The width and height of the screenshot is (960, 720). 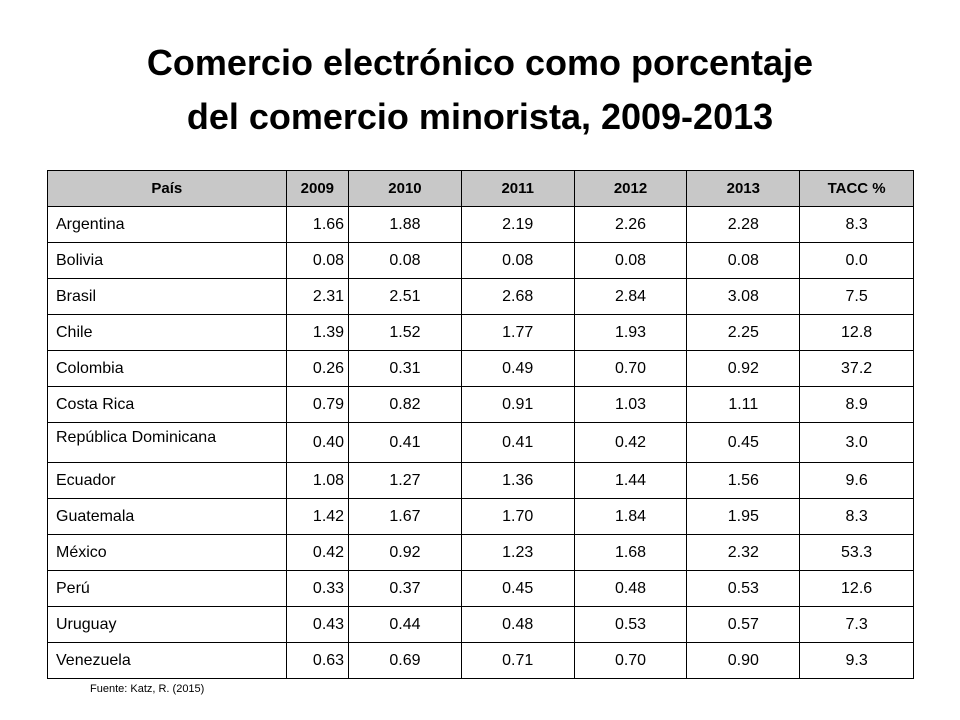 I want to click on cell-value: 1.95, so click(x=743, y=516).